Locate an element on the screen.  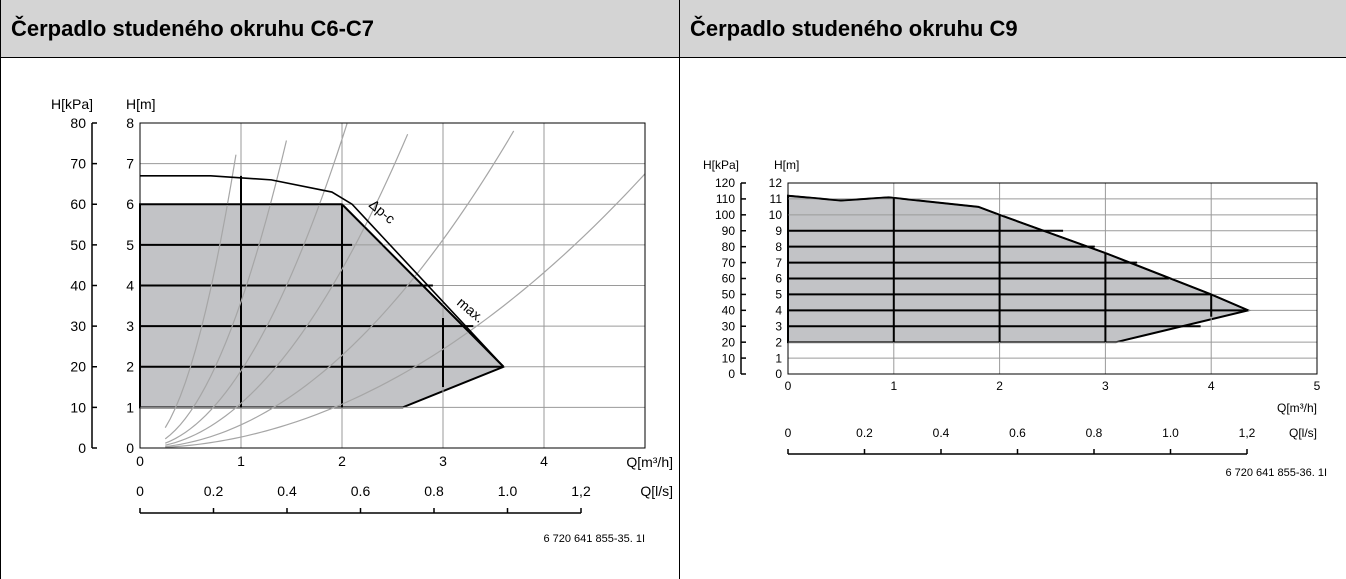
m-tick-label: 11 is located at coordinates (776, 199).